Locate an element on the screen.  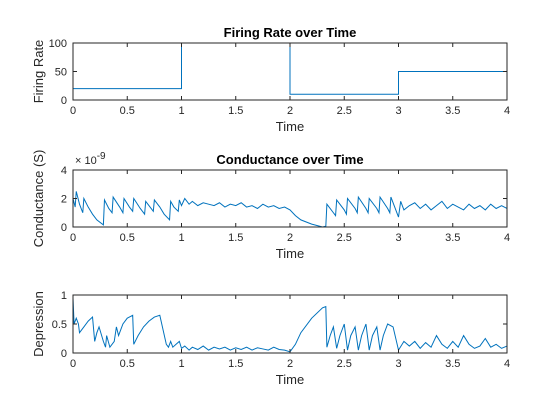
y-tick-label: 50 is located at coordinates (61, 73).